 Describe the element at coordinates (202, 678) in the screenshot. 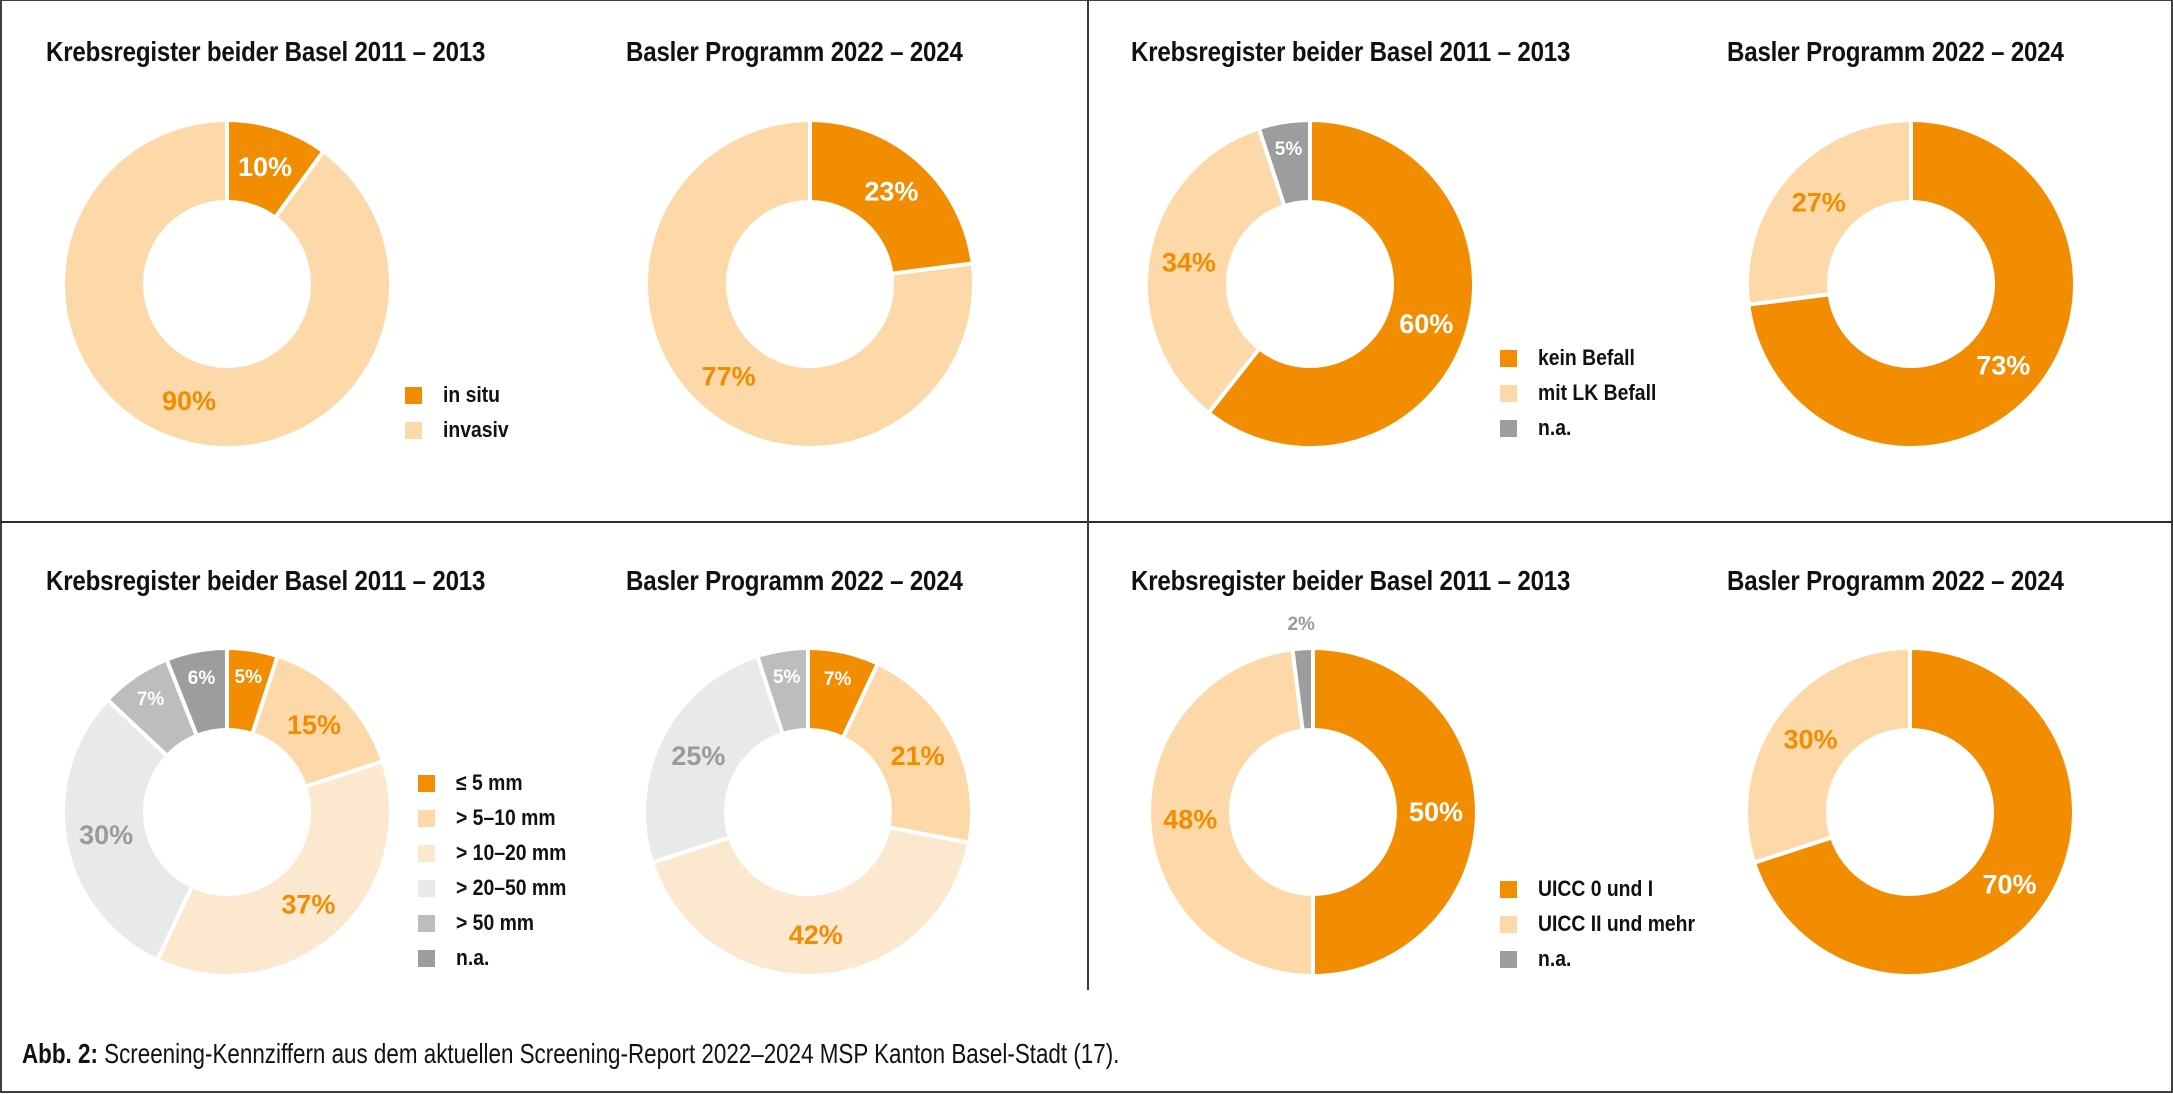

I see `donut-label-n-a: 6%` at that location.